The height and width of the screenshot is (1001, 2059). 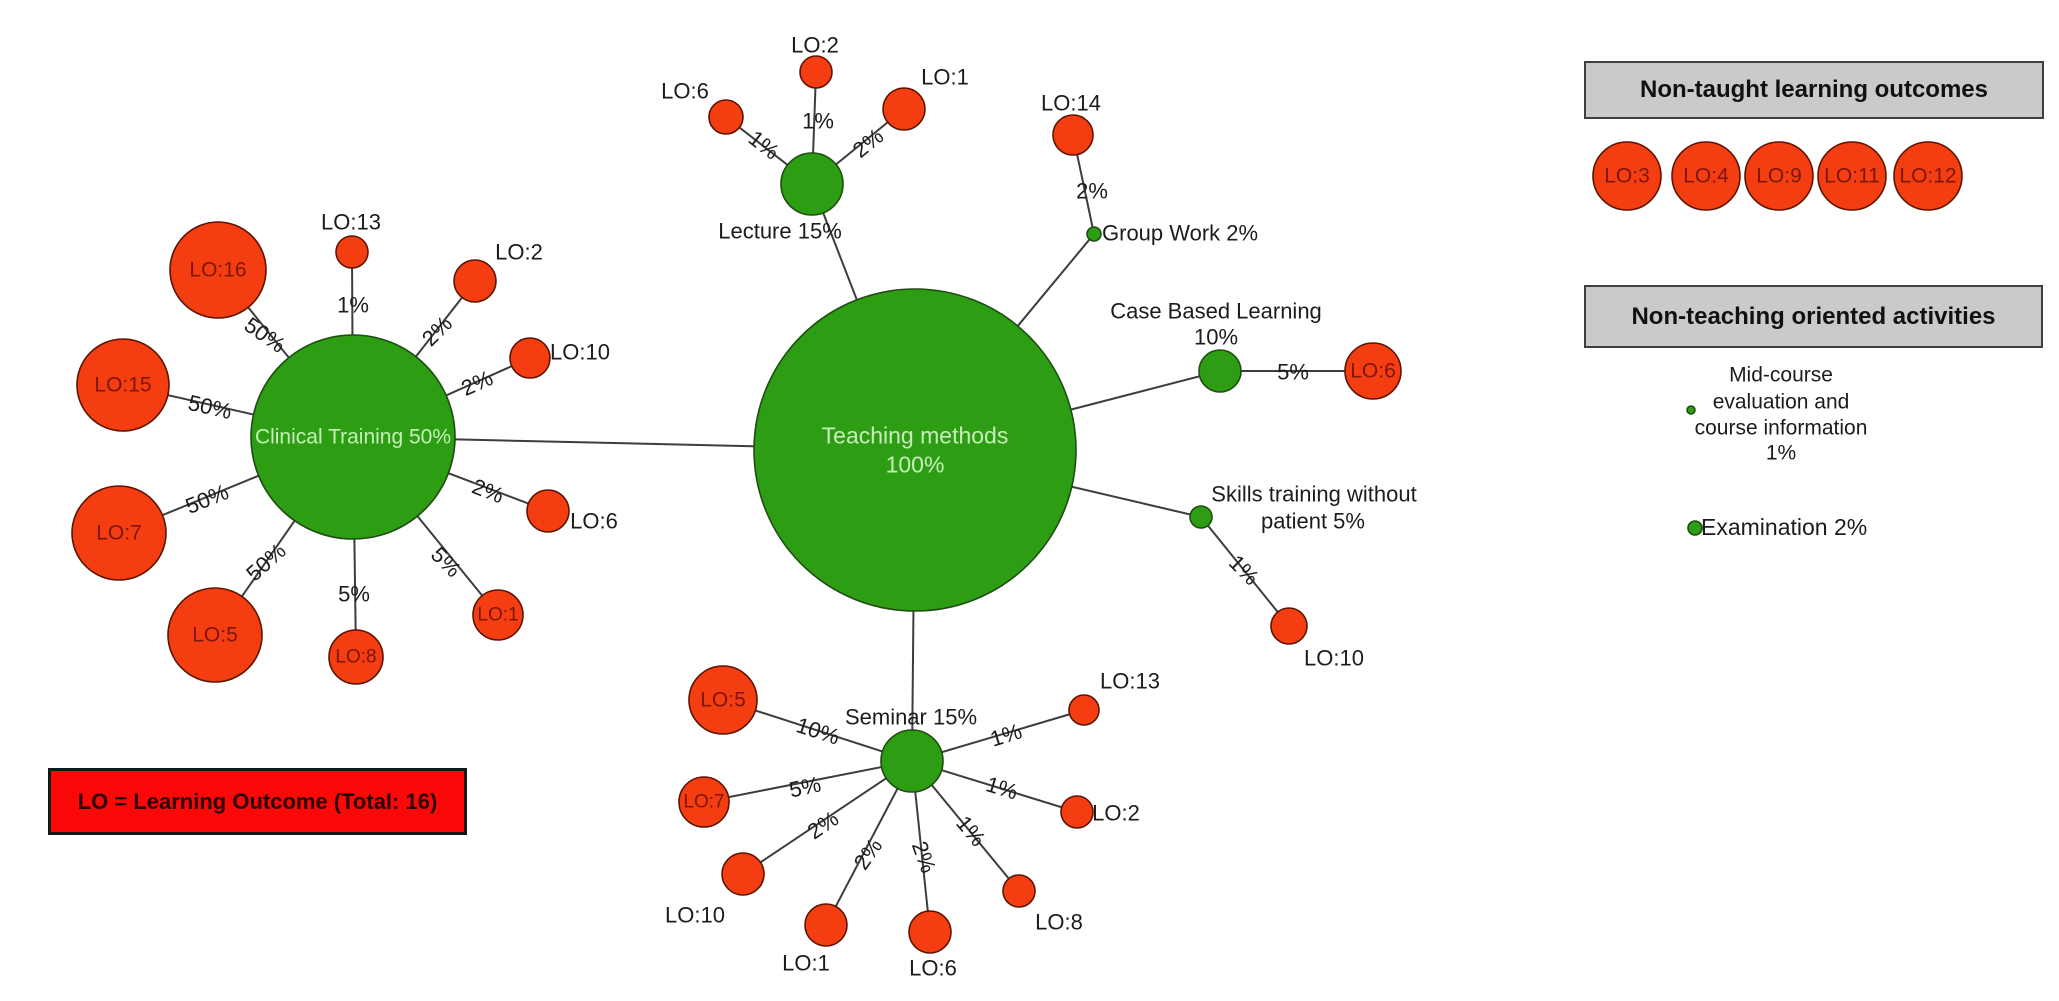 I want to click on panel-header-non-taught-outcomes: Non-taught learning outcomes, so click(x=1814, y=90).